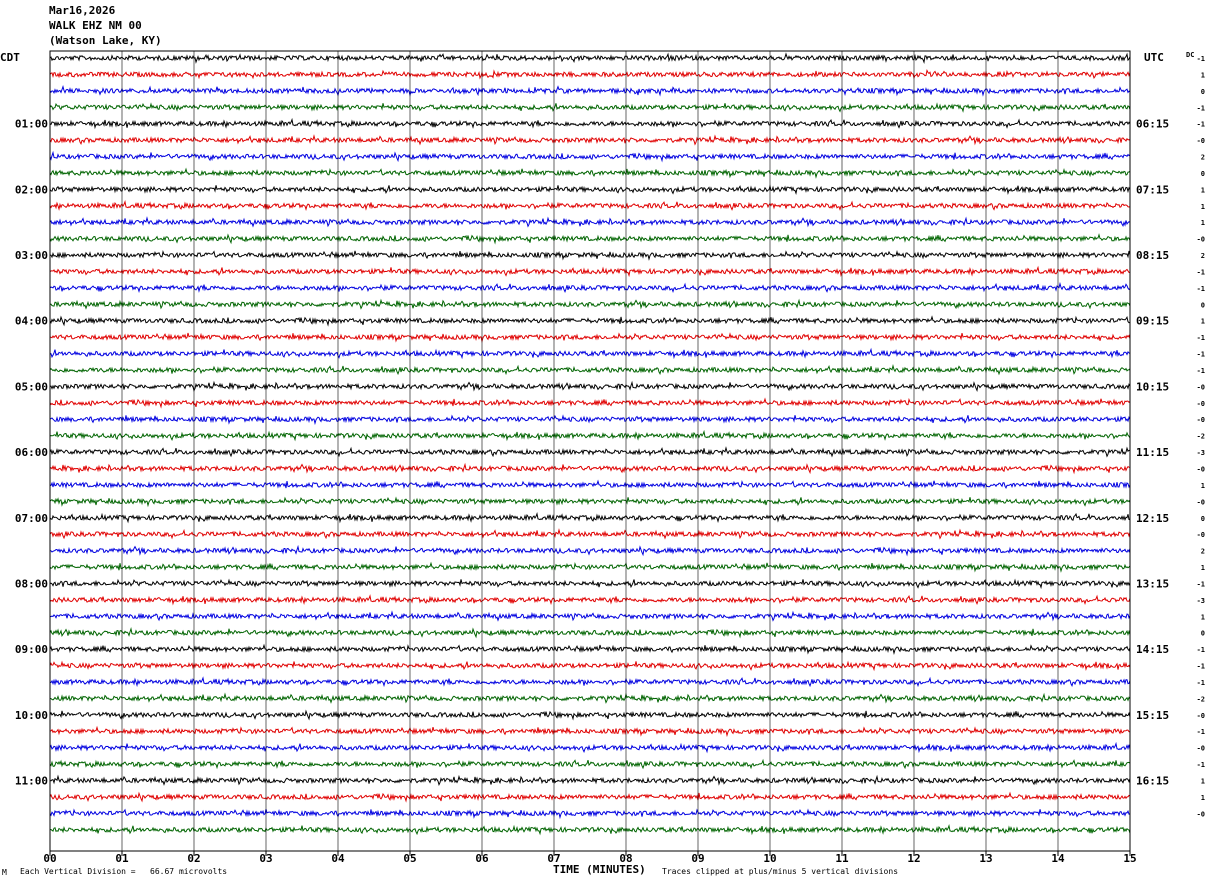 Image resolution: width=1210 pixels, height=886 pixels. What do you see at coordinates (1152, 452) in the screenshot?
I see `right-hour-label: 11:15` at bounding box center [1152, 452].